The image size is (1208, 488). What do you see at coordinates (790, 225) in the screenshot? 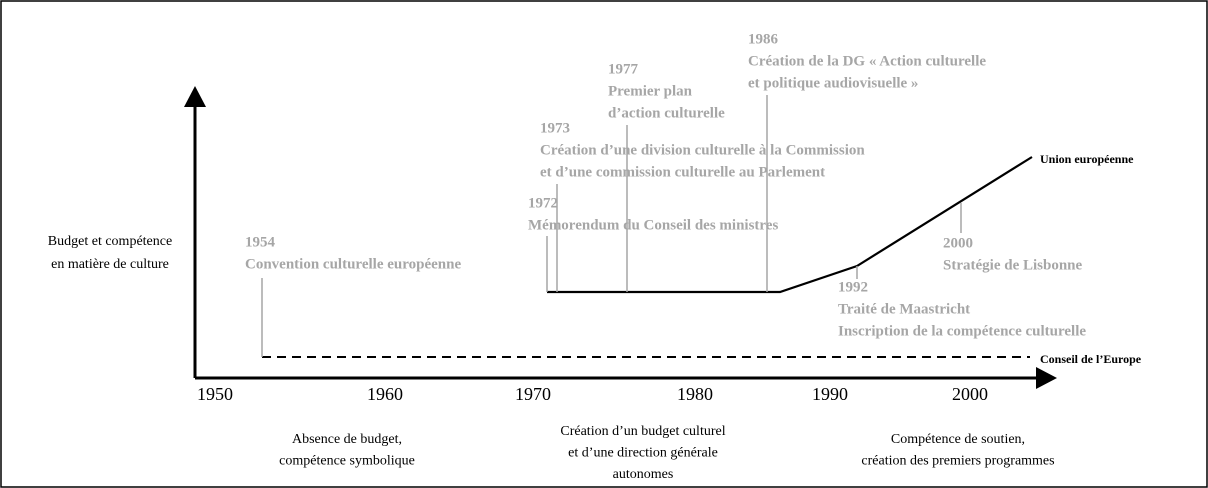
I see `eu-line` at bounding box center [790, 225].